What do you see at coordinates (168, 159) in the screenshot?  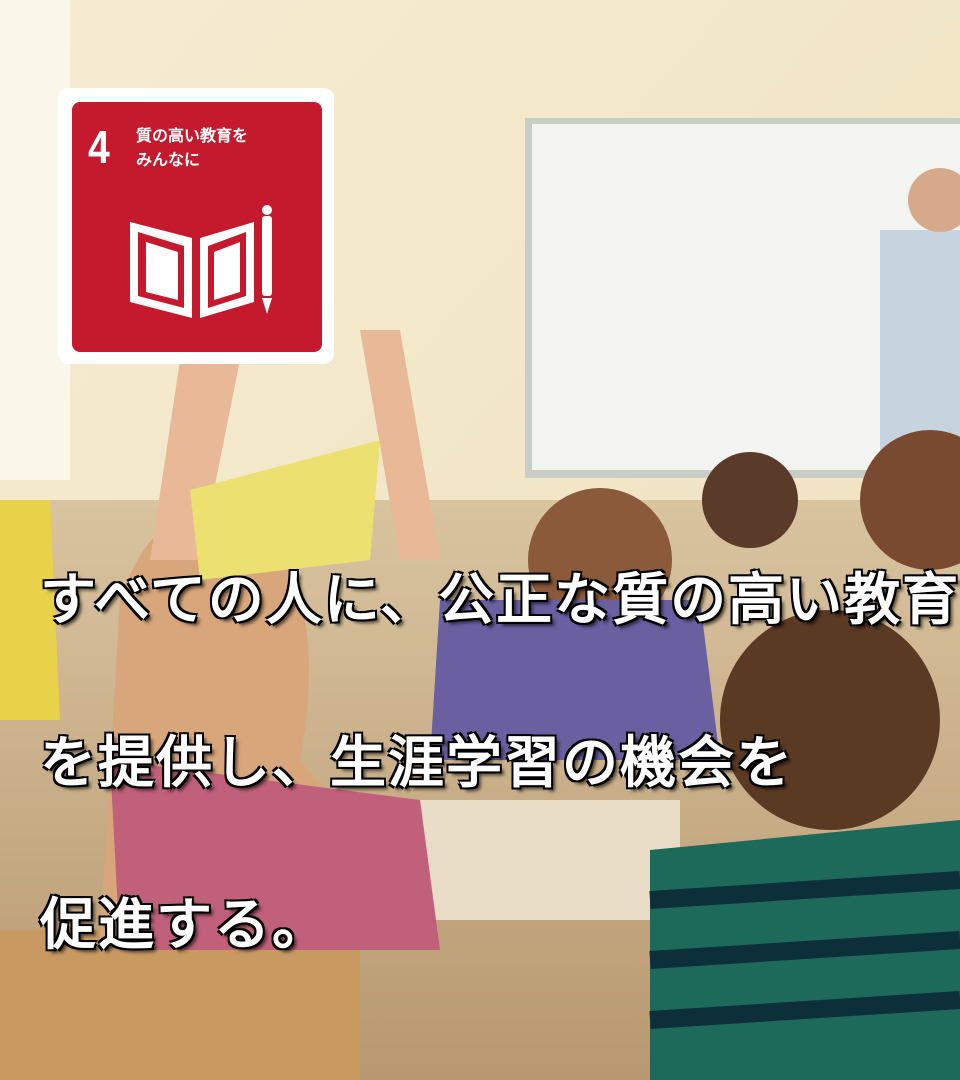 I see `goal-label-line: みんなに` at bounding box center [168, 159].